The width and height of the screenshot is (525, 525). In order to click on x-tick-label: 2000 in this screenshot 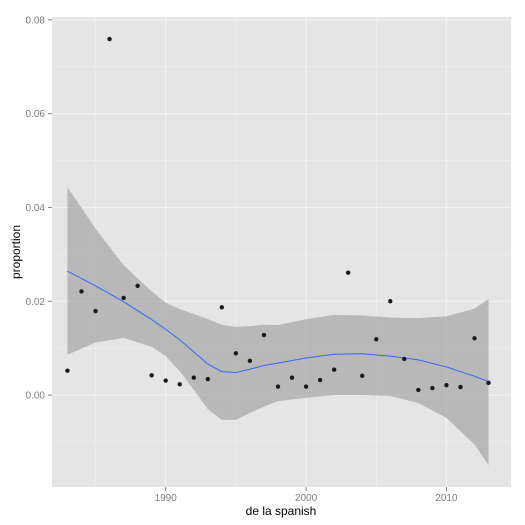, I will do `click(306, 498)`.